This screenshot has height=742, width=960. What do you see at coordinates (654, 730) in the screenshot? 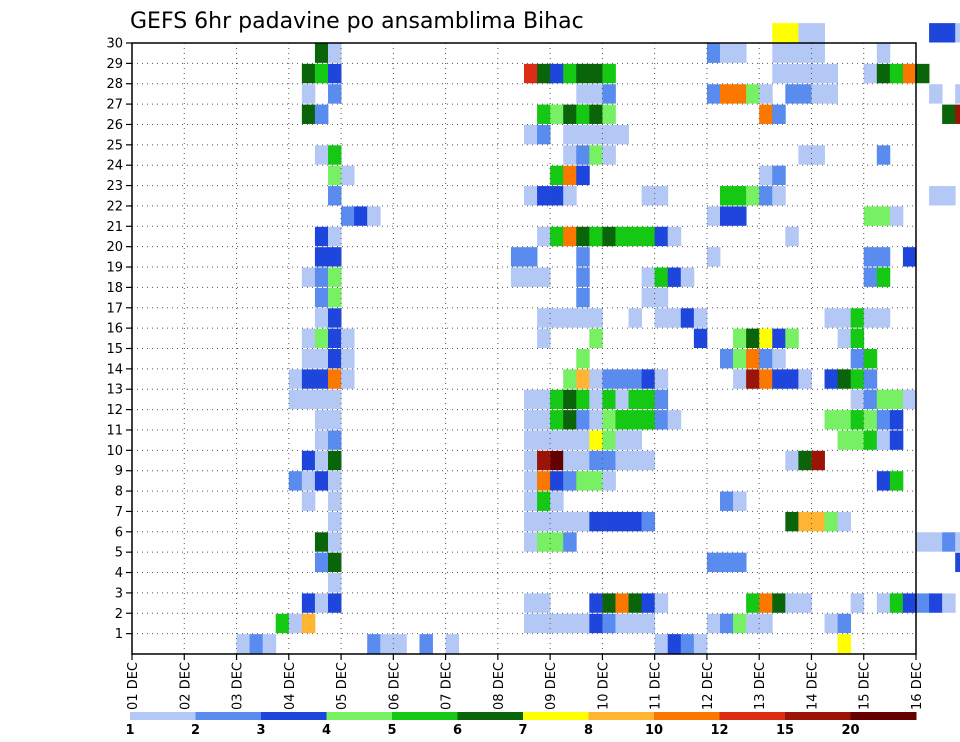
I see `colorbar-tick-label: 10` at bounding box center [654, 730].